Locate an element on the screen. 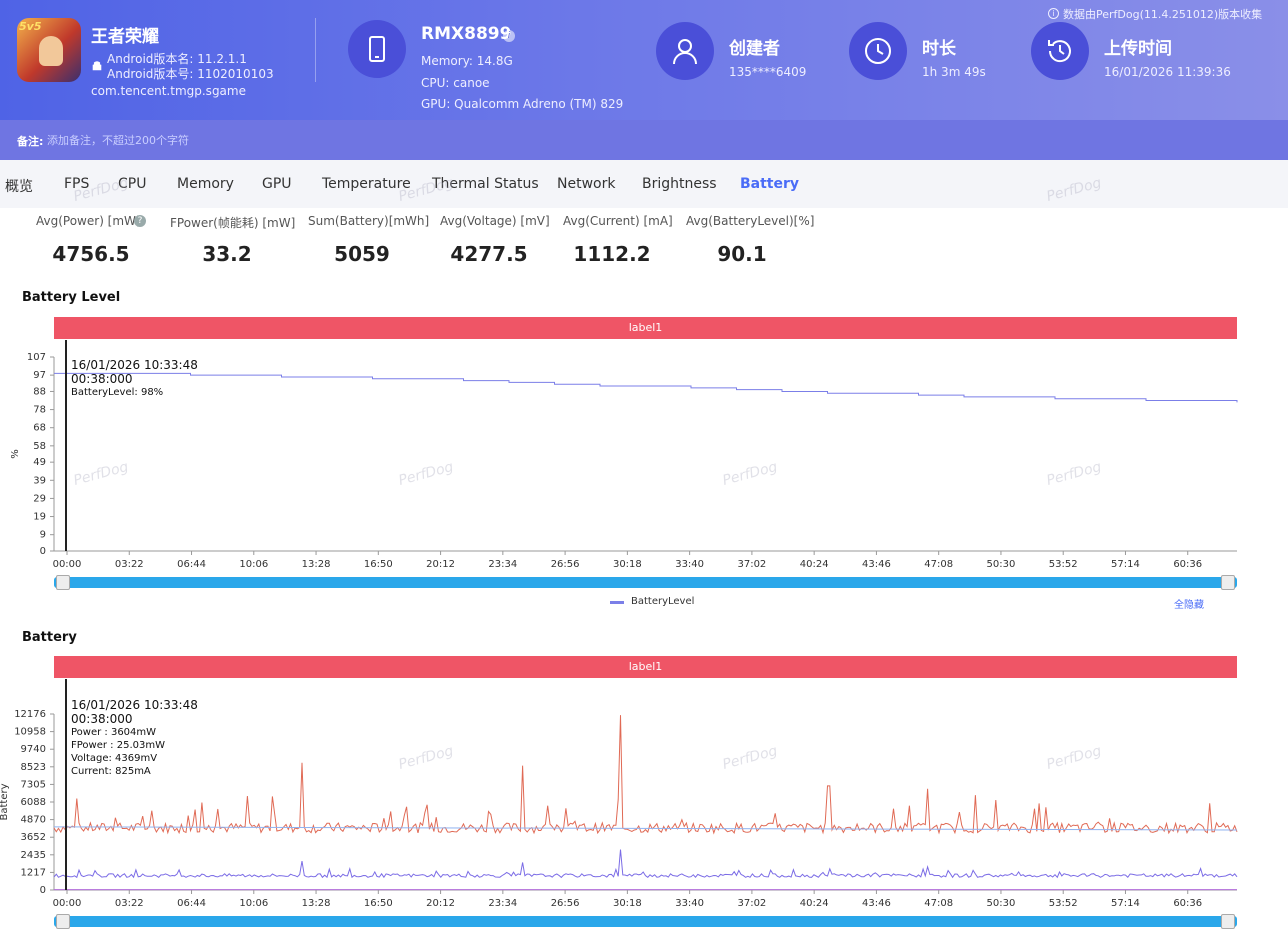  y-tick-label: 0 is located at coordinates (43, 551).